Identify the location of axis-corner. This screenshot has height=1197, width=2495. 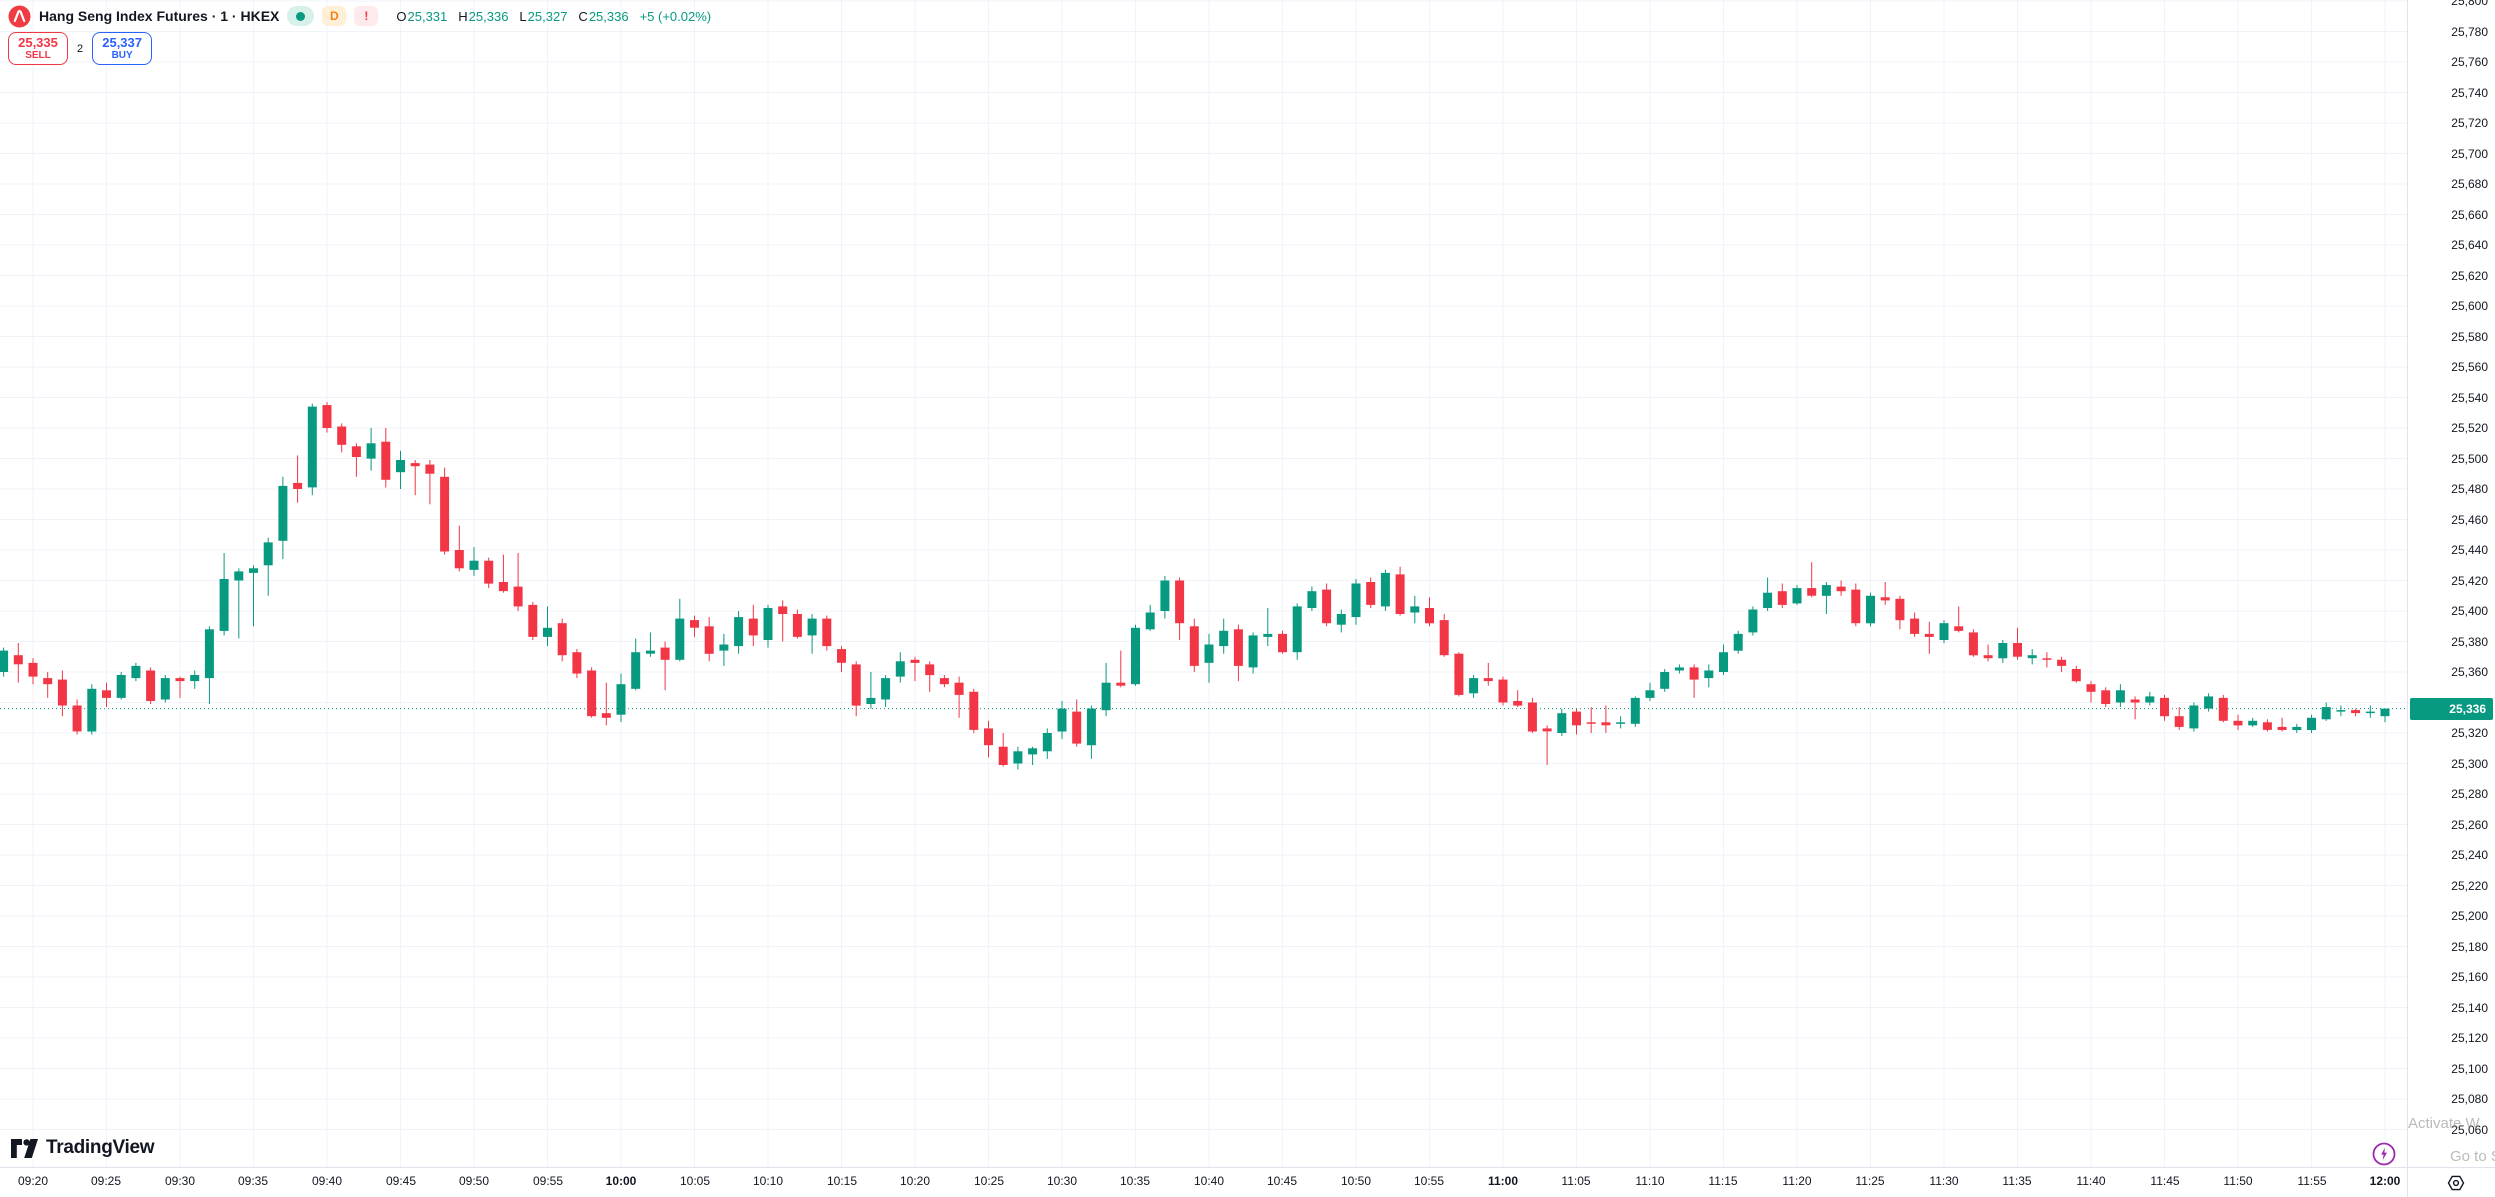
(2451, 1182).